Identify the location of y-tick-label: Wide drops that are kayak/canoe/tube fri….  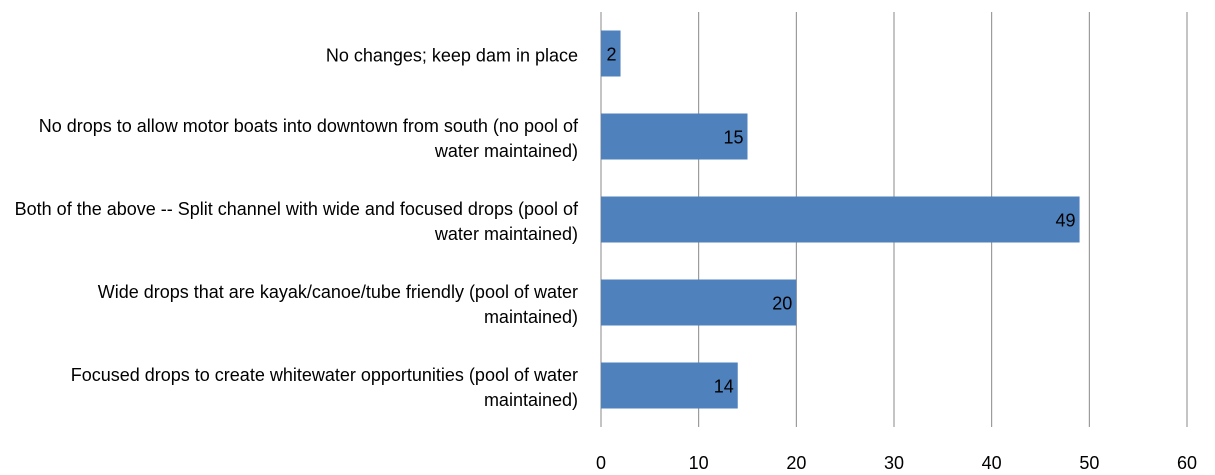
(337, 304).